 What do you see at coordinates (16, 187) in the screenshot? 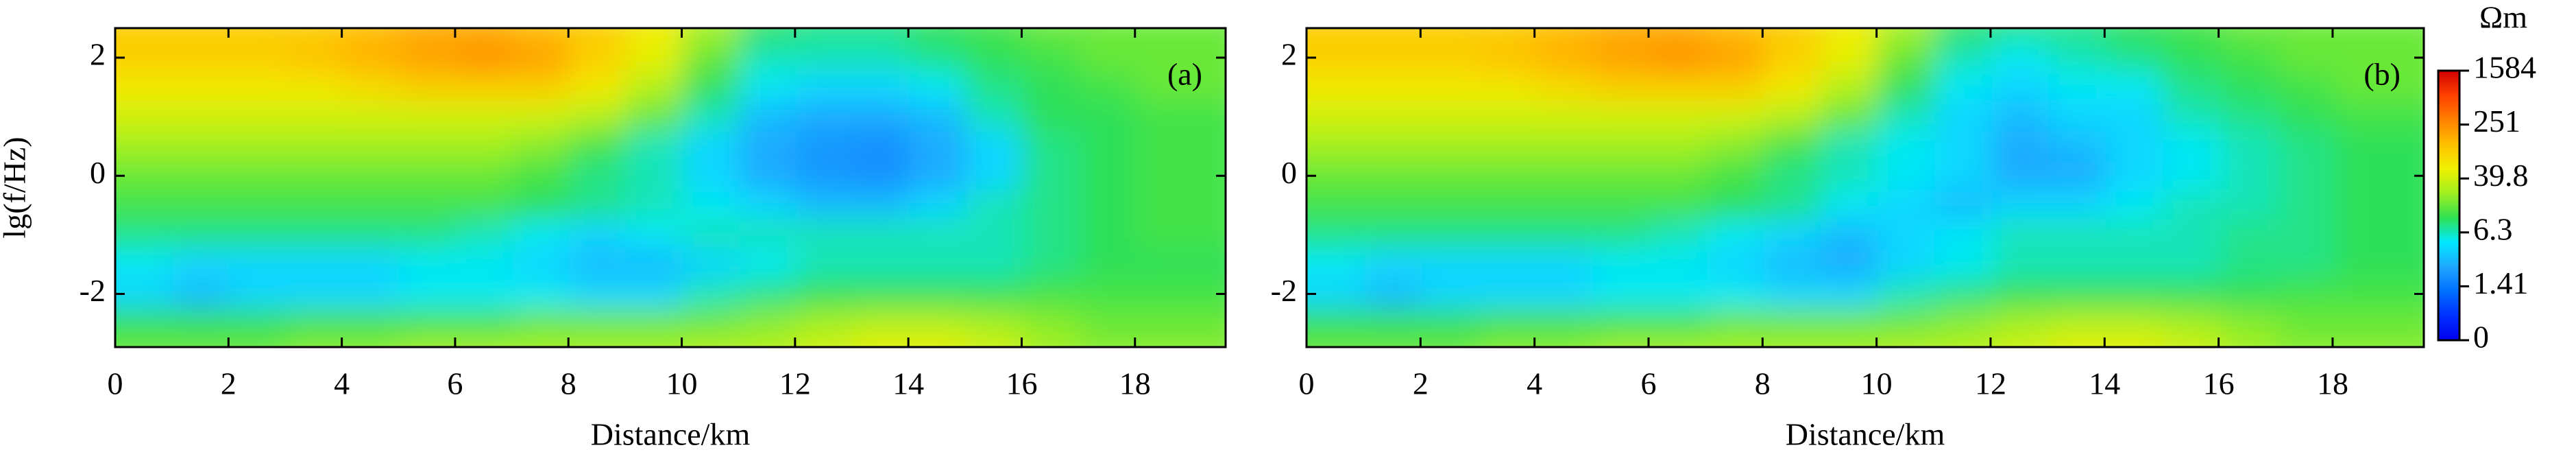
I see `y-axis-label: lg(f/Hz)` at bounding box center [16, 187].